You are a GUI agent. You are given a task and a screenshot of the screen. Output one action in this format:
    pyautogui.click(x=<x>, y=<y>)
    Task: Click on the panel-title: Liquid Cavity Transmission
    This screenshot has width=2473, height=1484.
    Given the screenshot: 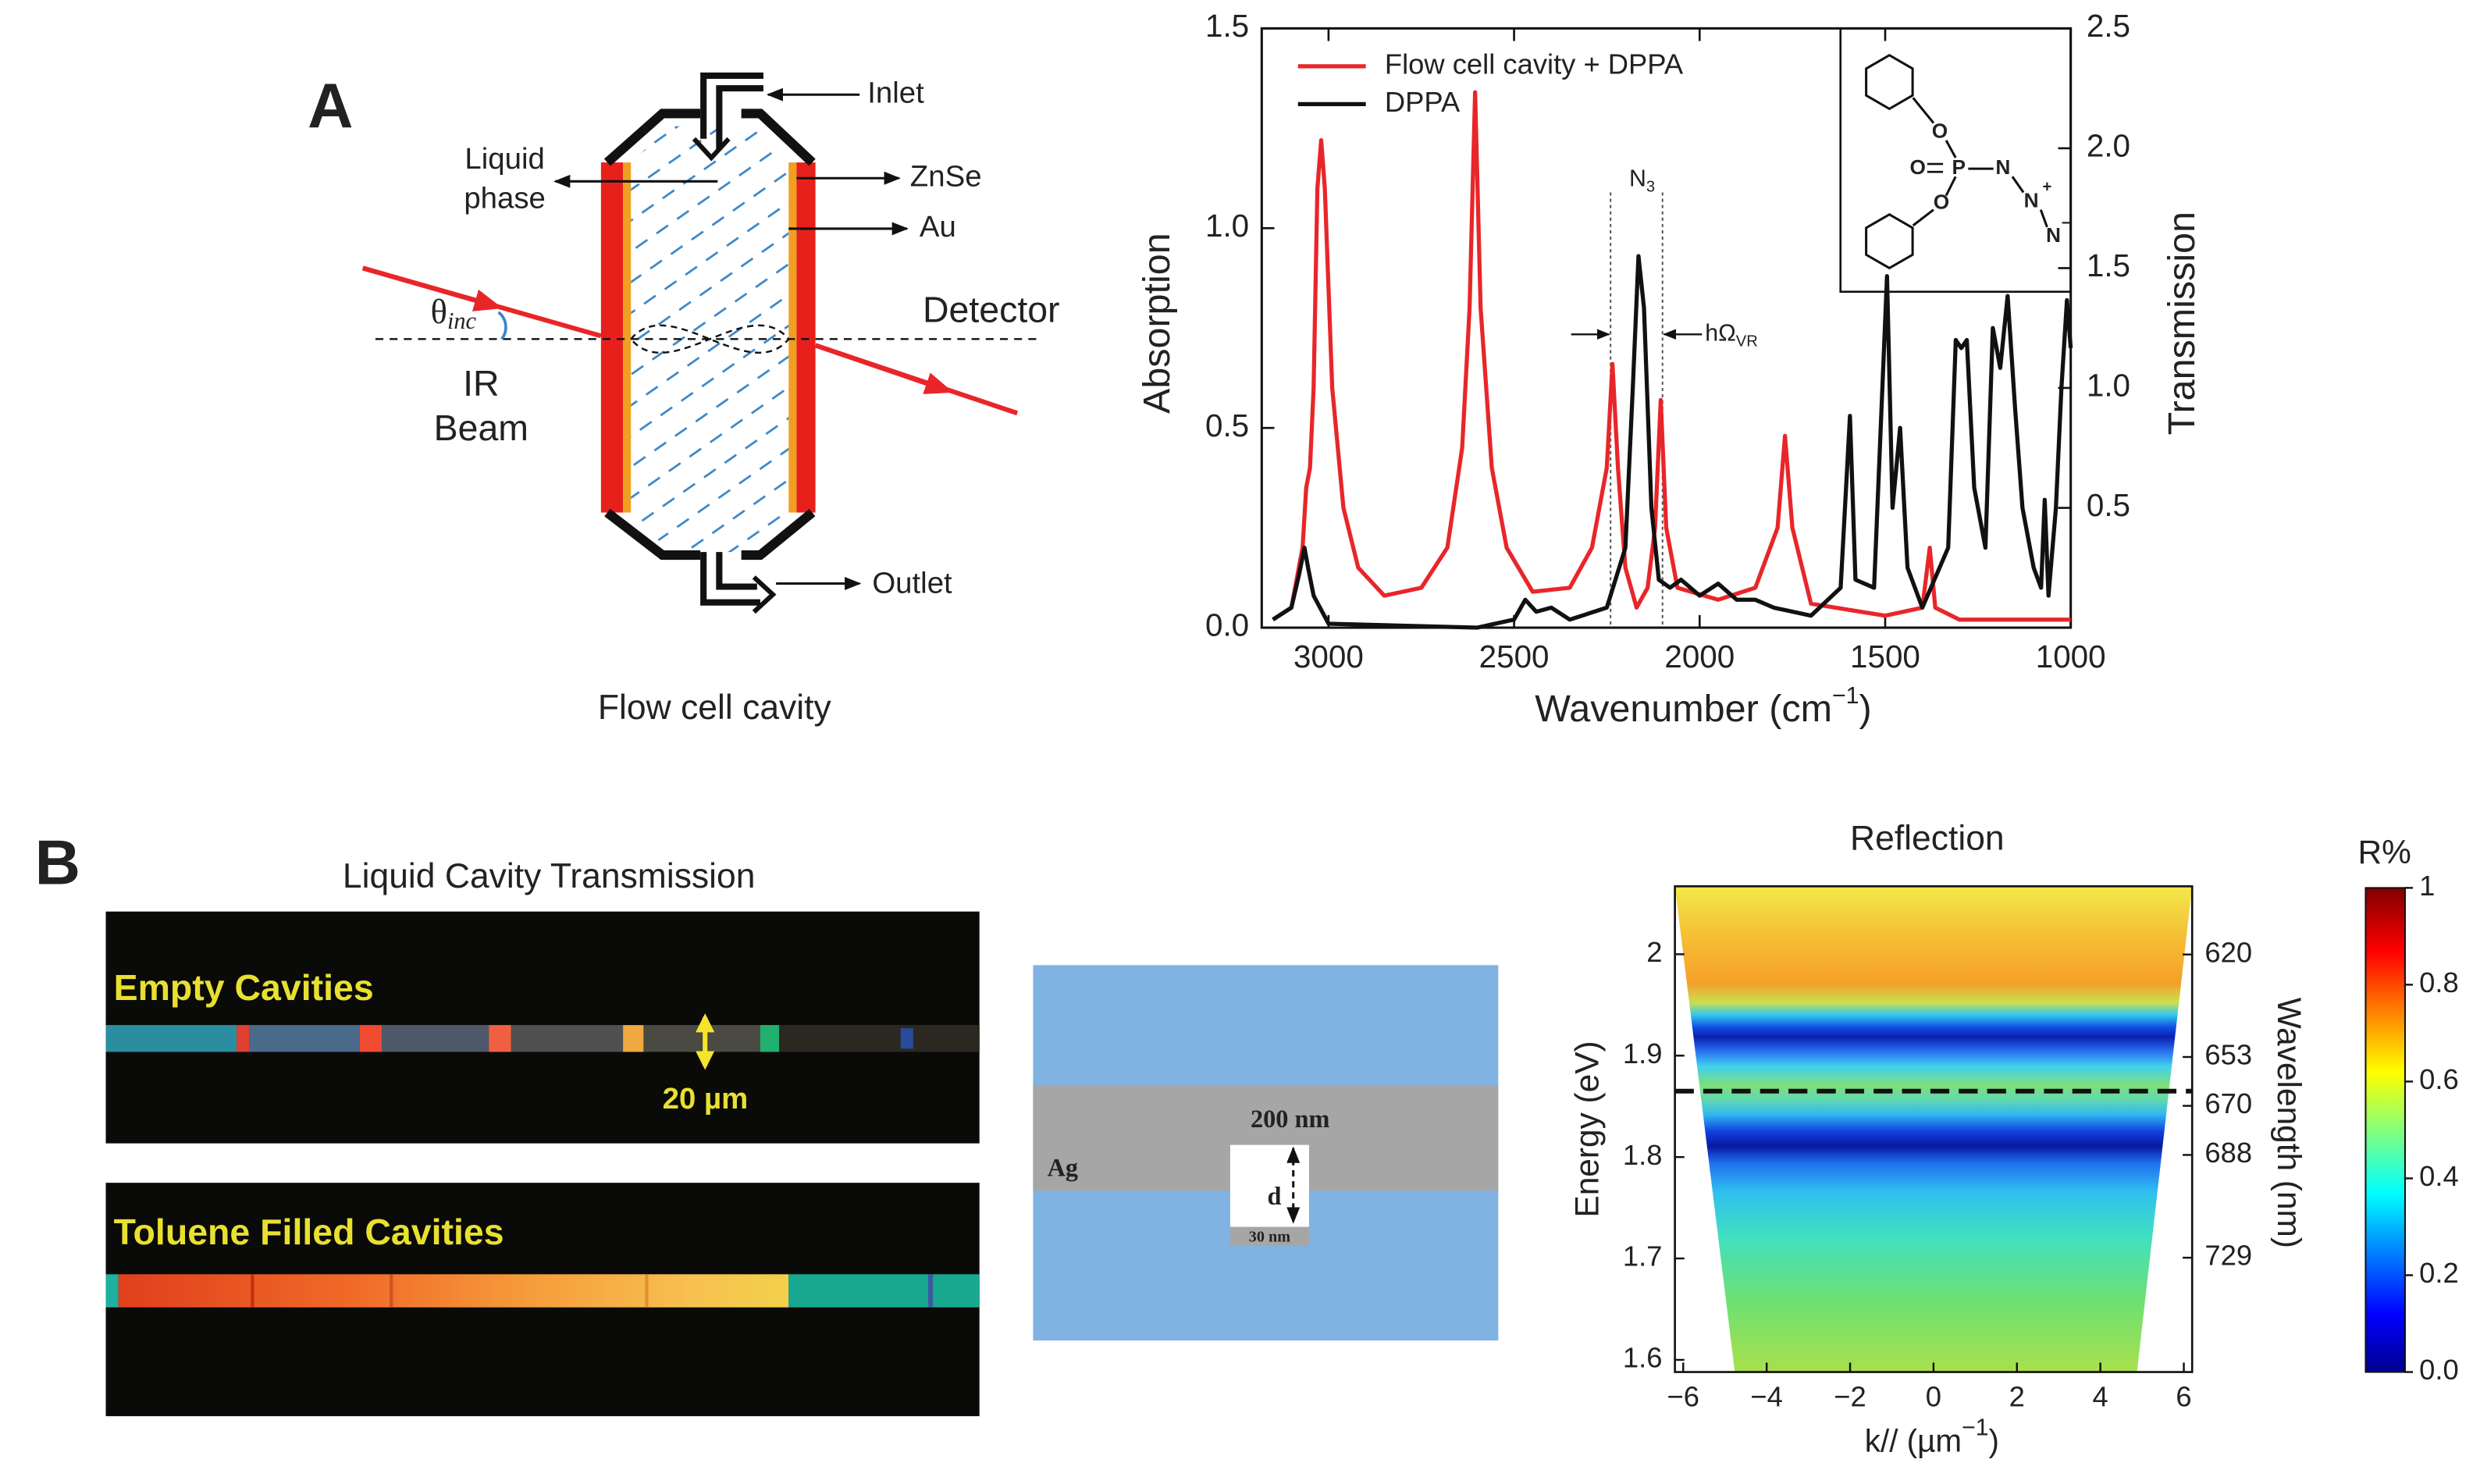 What is the action you would take?
    pyautogui.click(x=549, y=876)
    